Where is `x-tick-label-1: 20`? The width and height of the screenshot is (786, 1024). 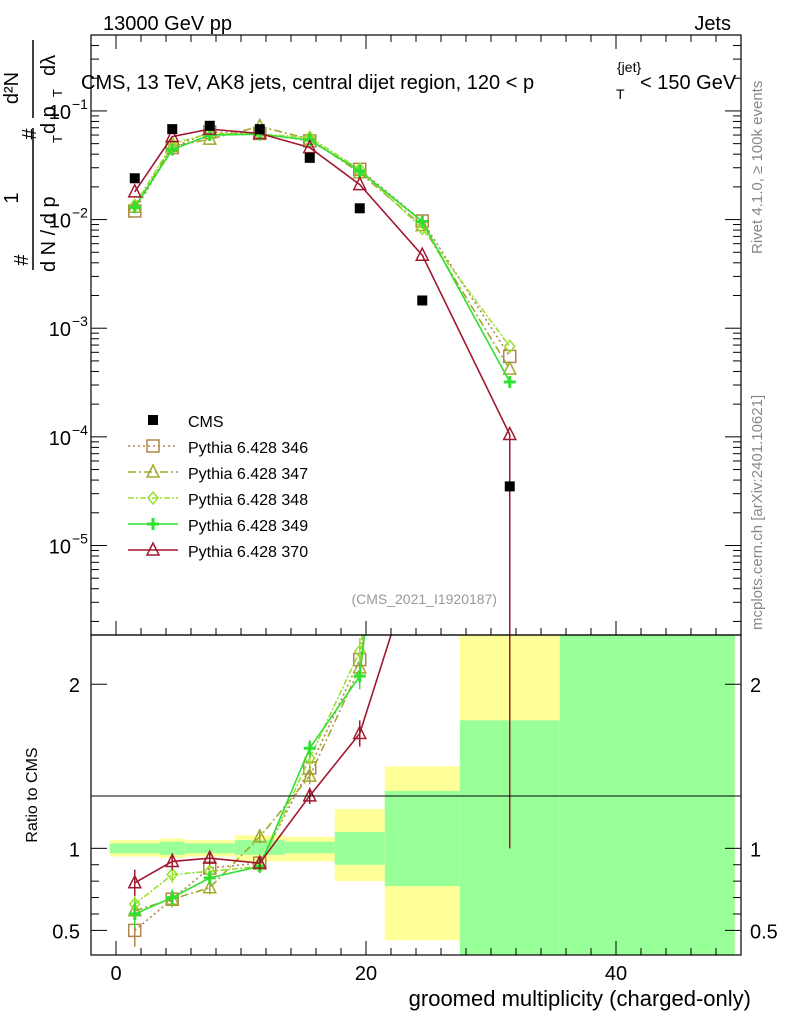 x-tick-label-1: 20 is located at coordinates (366, 974).